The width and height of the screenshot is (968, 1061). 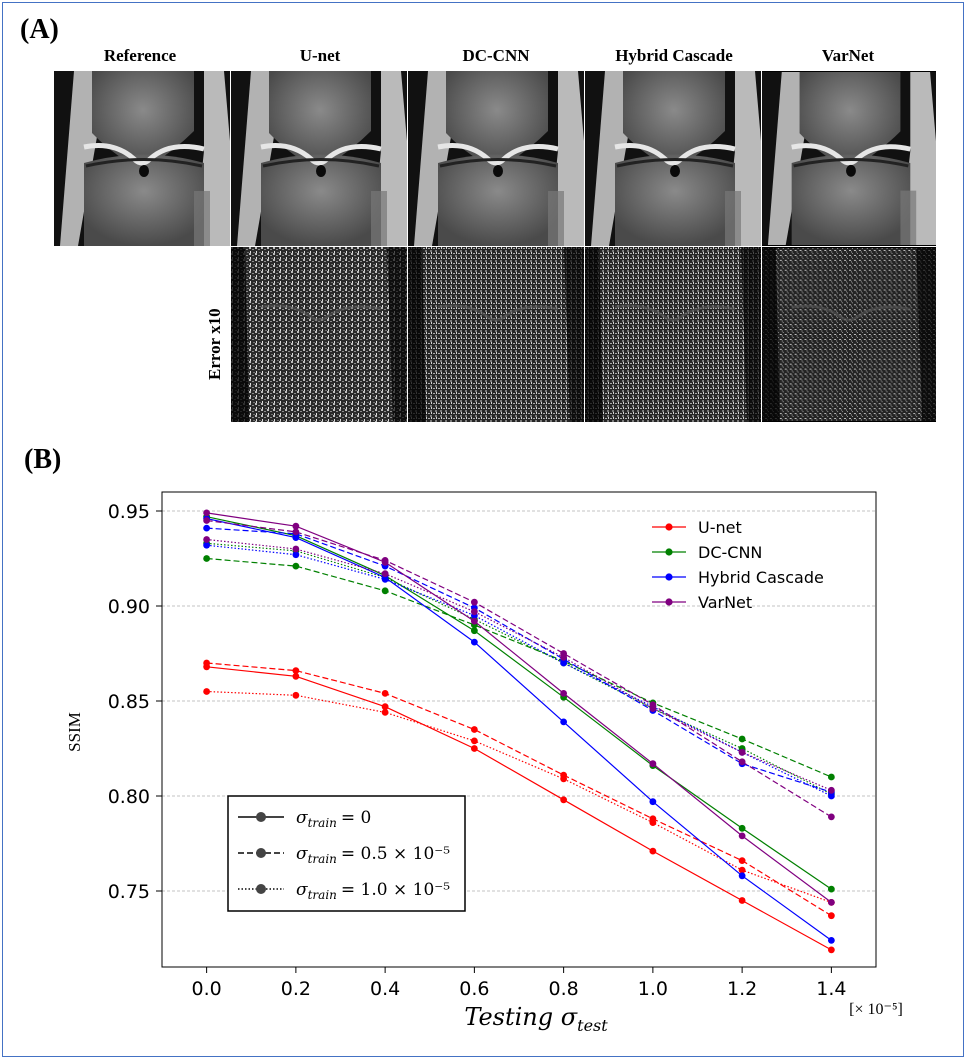 I want to click on x-tick-label: 1.2, so click(x=742, y=989).